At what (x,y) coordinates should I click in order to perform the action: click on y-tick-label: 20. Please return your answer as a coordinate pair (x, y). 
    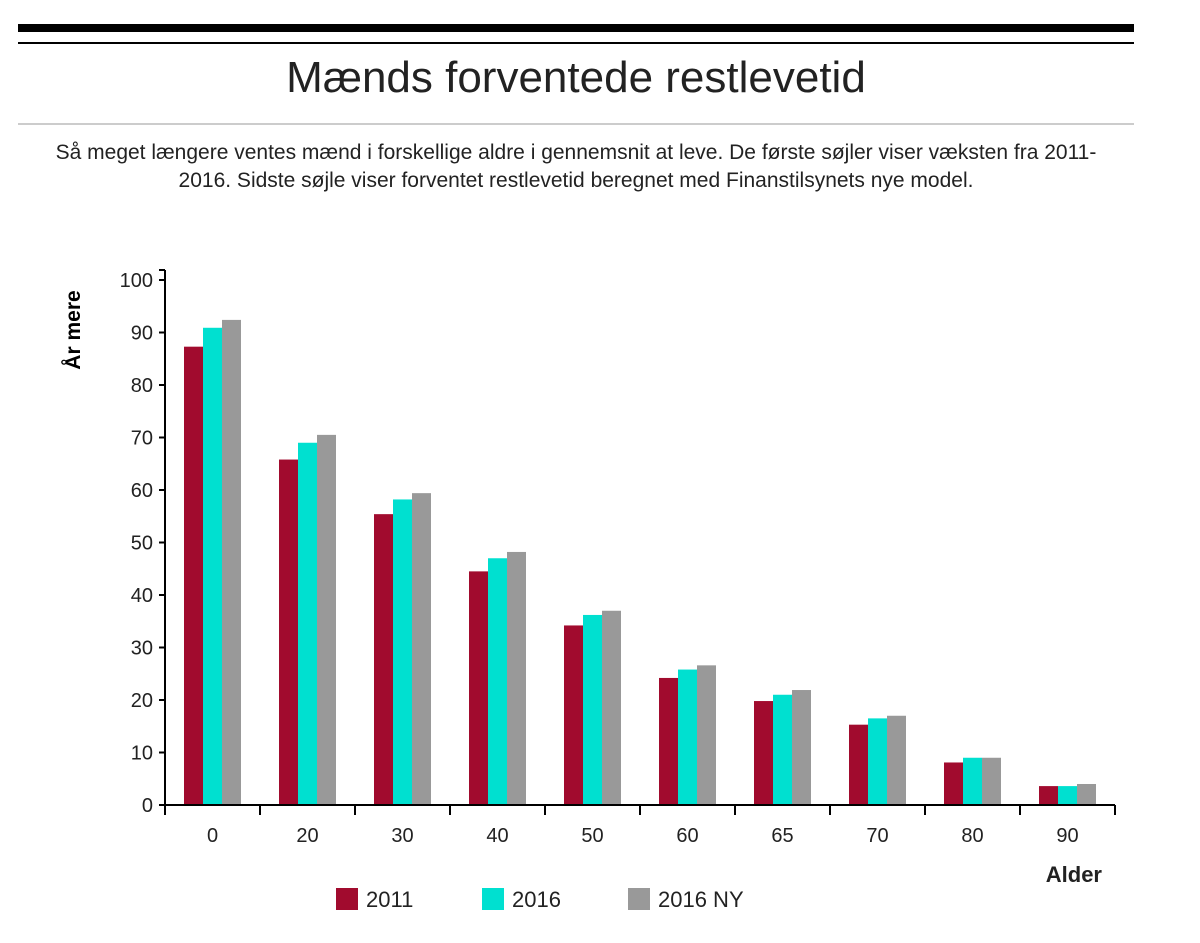
    Looking at the image, I should click on (142, 701).